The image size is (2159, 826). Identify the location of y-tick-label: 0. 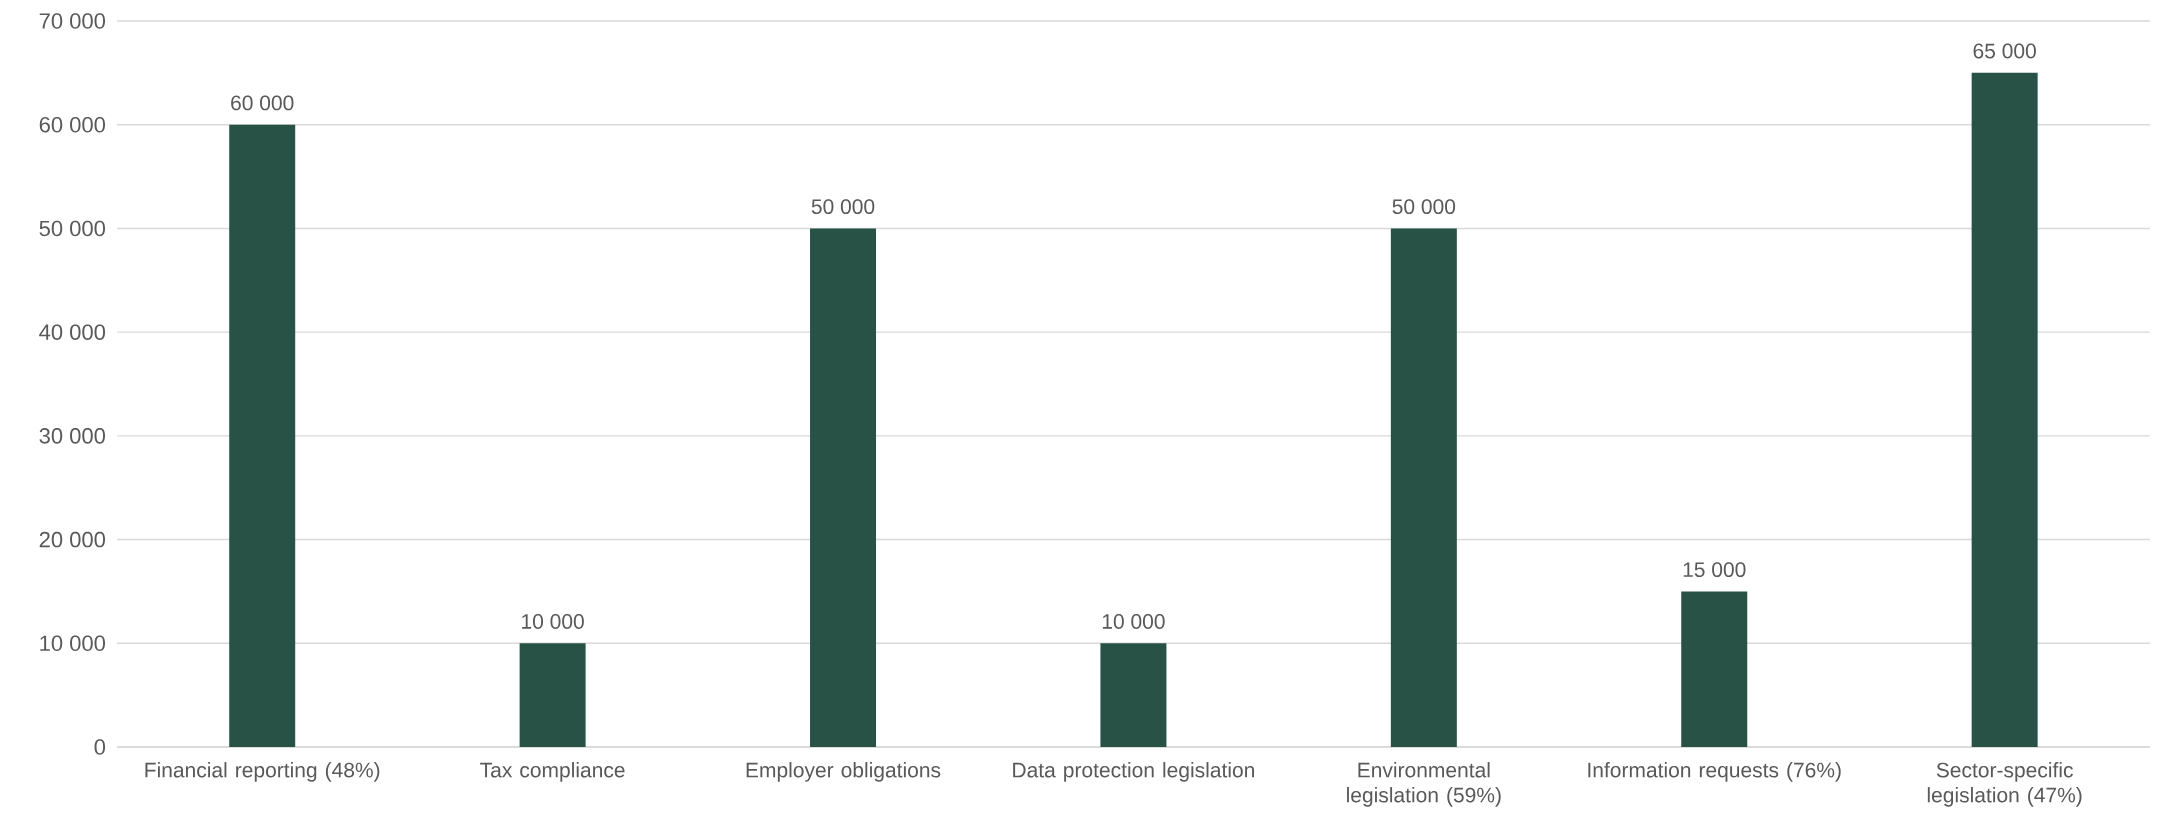
(100, 747).